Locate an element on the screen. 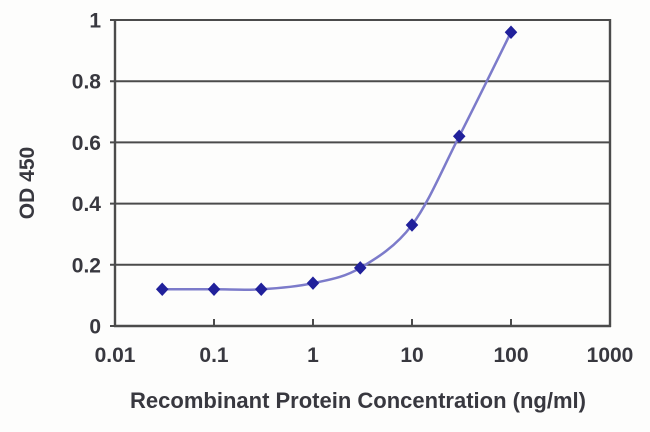 The height and width of the screenshot is (432, 650). x-tick-label: 0.1 is located at coordinates (214, 355).